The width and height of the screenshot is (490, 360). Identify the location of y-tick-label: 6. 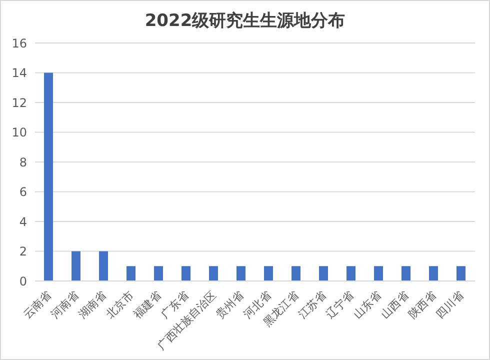
(23, 192).